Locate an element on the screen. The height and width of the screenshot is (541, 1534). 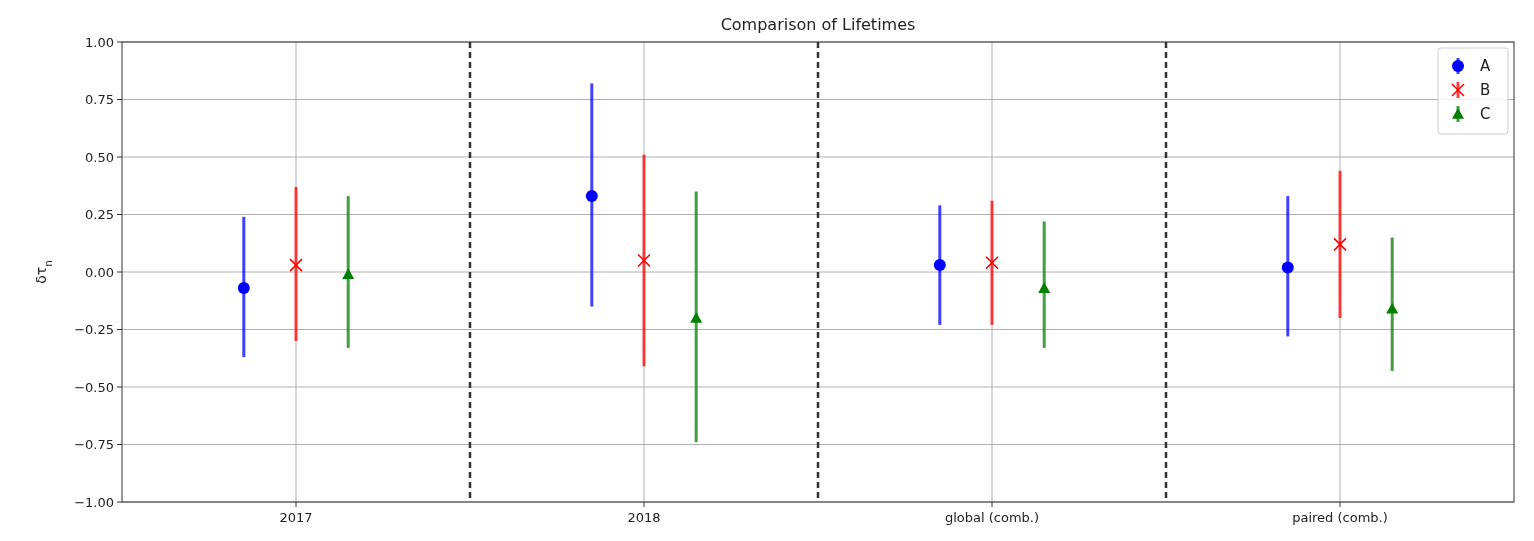
x-tick-label: 2018 is located at coordinates (644, 517).